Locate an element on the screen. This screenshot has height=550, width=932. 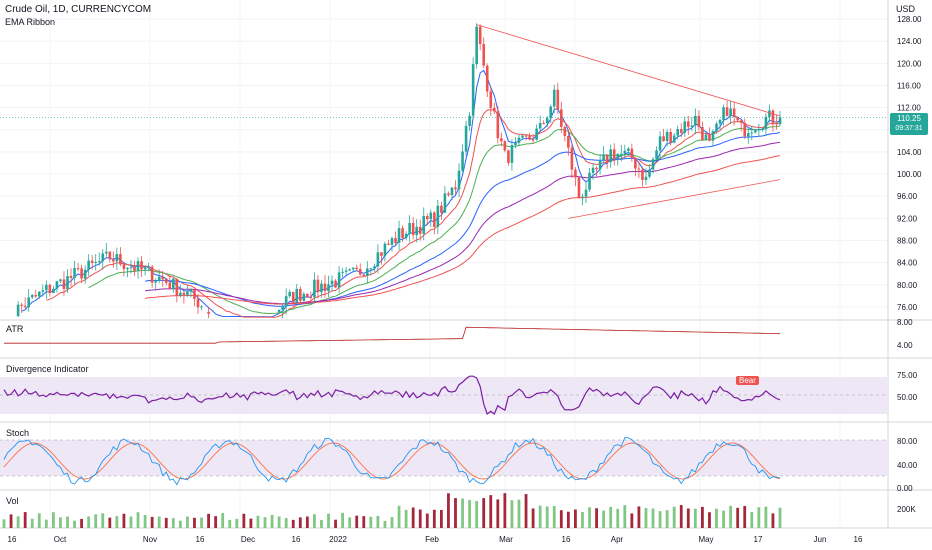
time-axis: 16 Oct Nov 16 Dec 16 2022 Feb Mar 16 Apr May 17 Jun 16 is located at coordinates (435, 539).